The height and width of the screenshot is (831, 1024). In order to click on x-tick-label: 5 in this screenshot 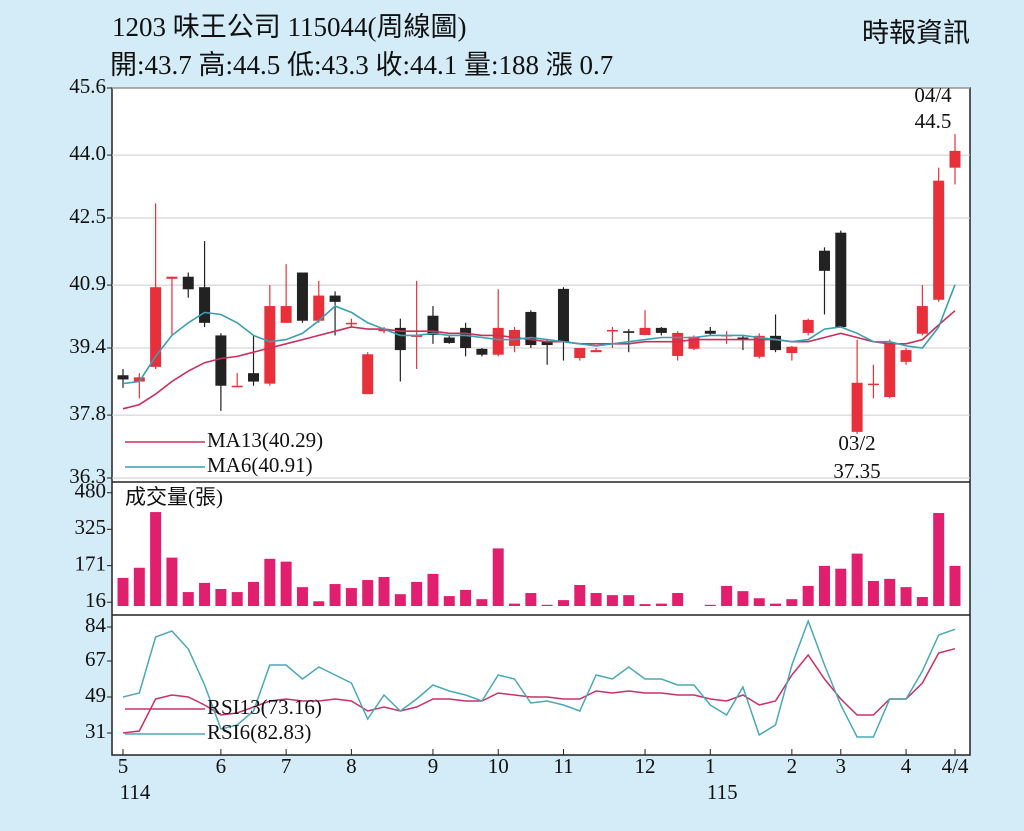, I will do `click(123, 766)`.